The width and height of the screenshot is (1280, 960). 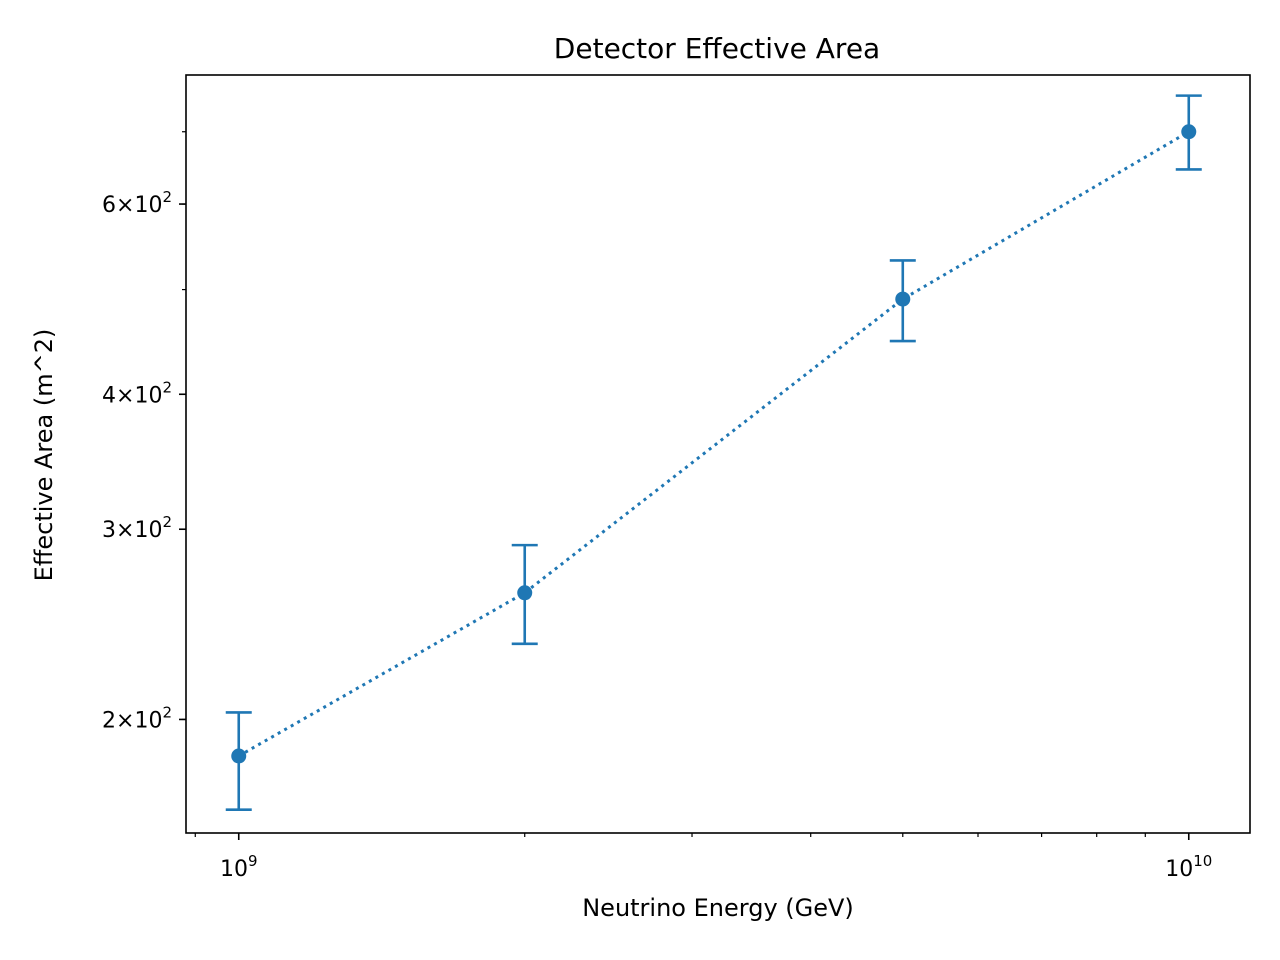 I want to click on y-axis-label: Effective Area (m^2), so click(x=44, y=455).